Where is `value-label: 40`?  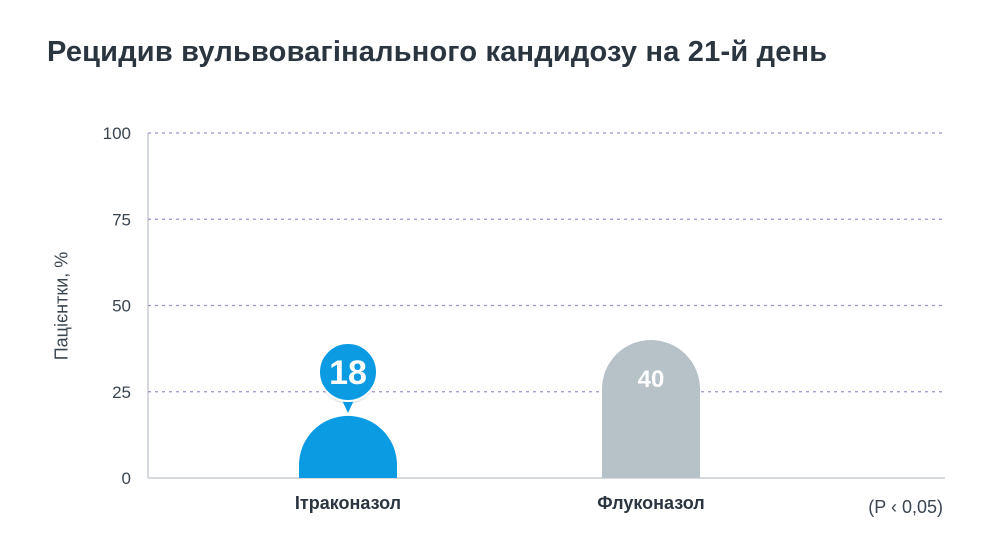 value-label: 40 is located at coordinates (651, 379).